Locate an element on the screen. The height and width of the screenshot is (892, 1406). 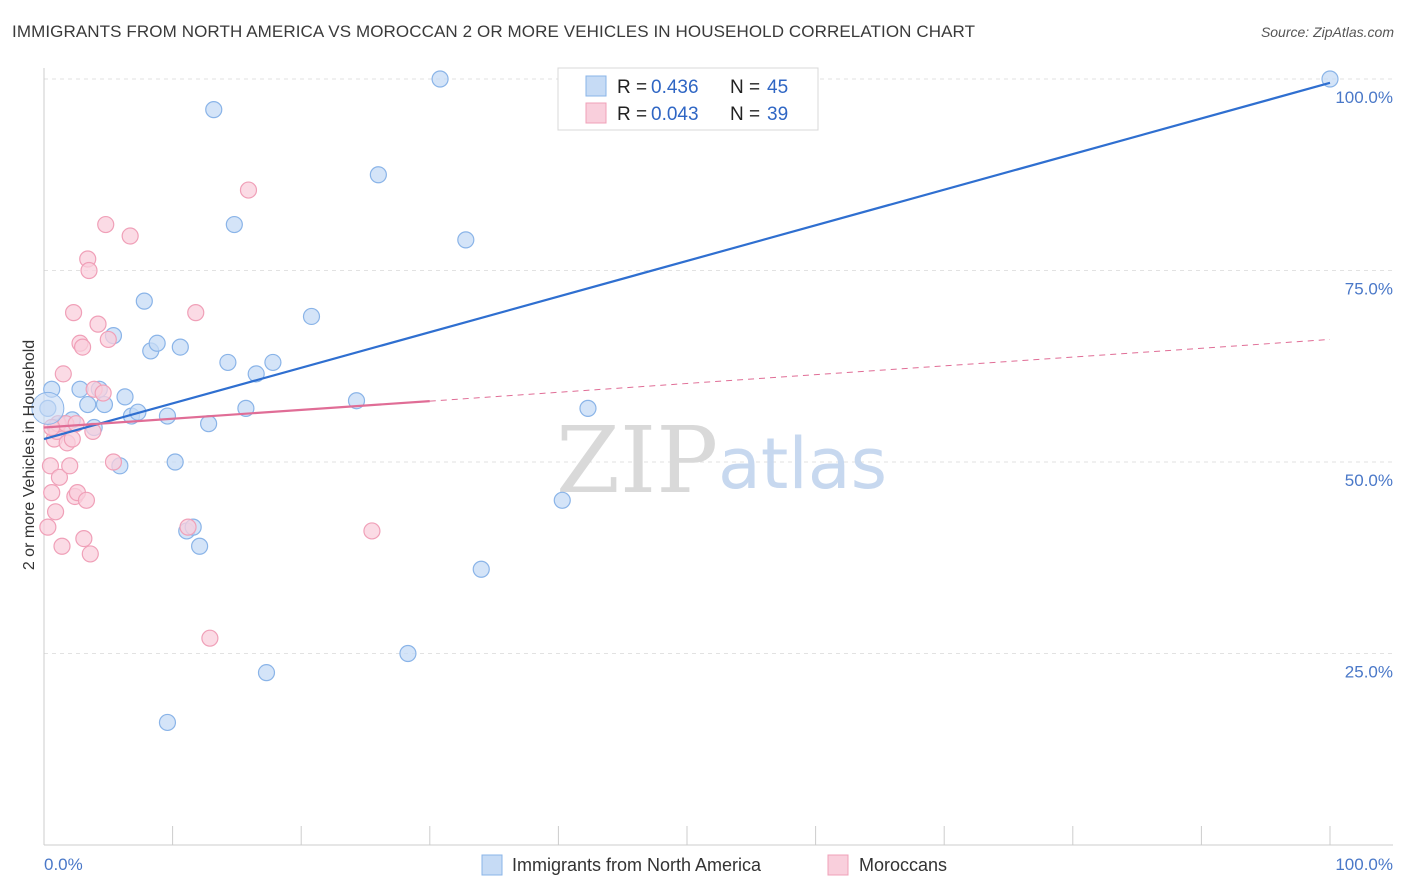
y-tick-label-25: 25.0% is located at coordinates (1369, 672).